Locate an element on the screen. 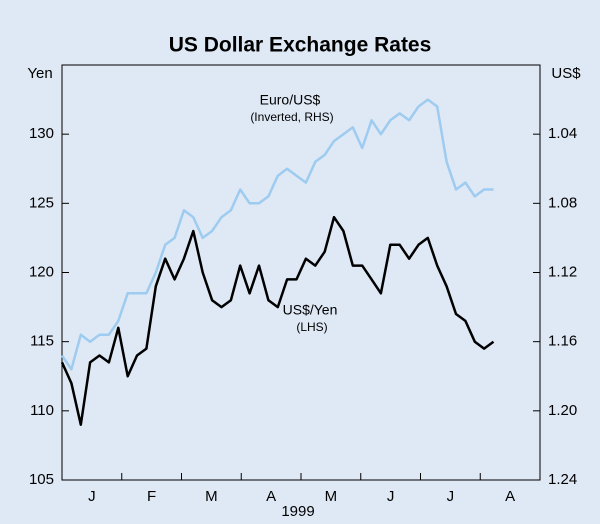 This screenshot has height=524, width=600. chart-title: US Dollar Exchange Rates is located at coordinates (300, 45).